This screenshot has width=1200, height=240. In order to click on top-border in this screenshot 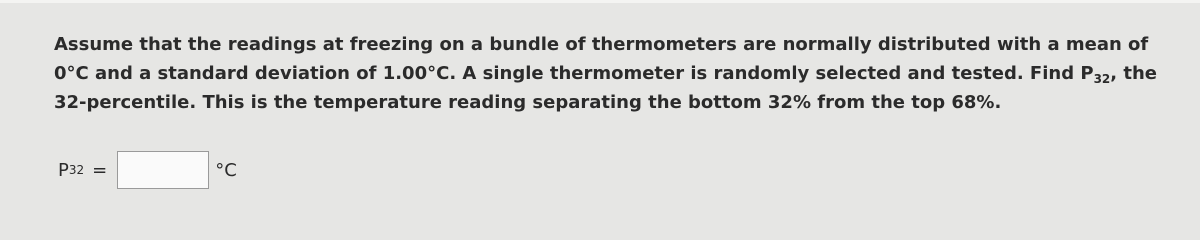, I will do `click(600, 1)`.